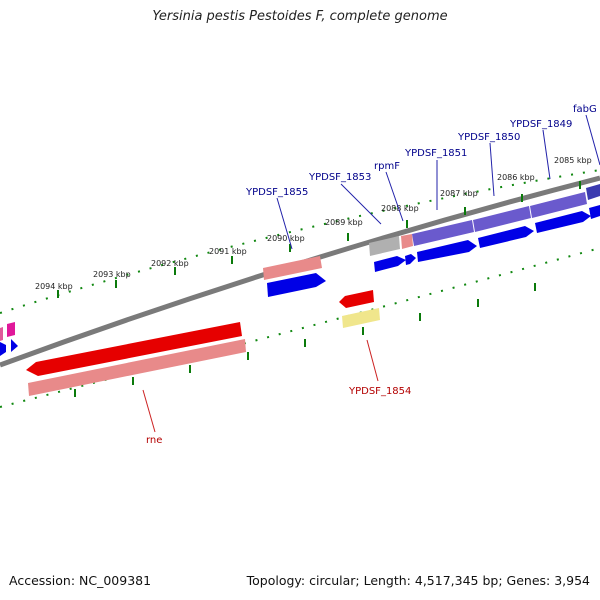  I want to click on gene-fabg, so click(593, 192).